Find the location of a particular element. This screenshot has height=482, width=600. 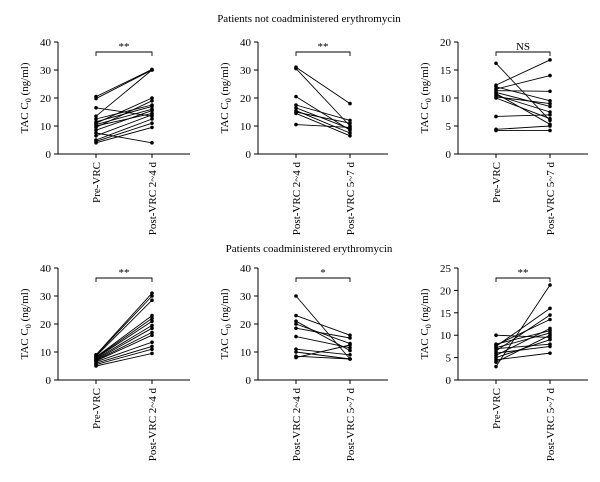

y-tick-label: 30 is located at coordinates (246, 297).